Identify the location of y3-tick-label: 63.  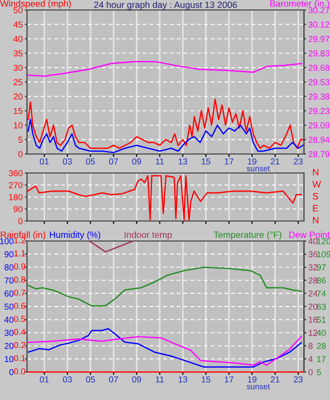
(321, 307).